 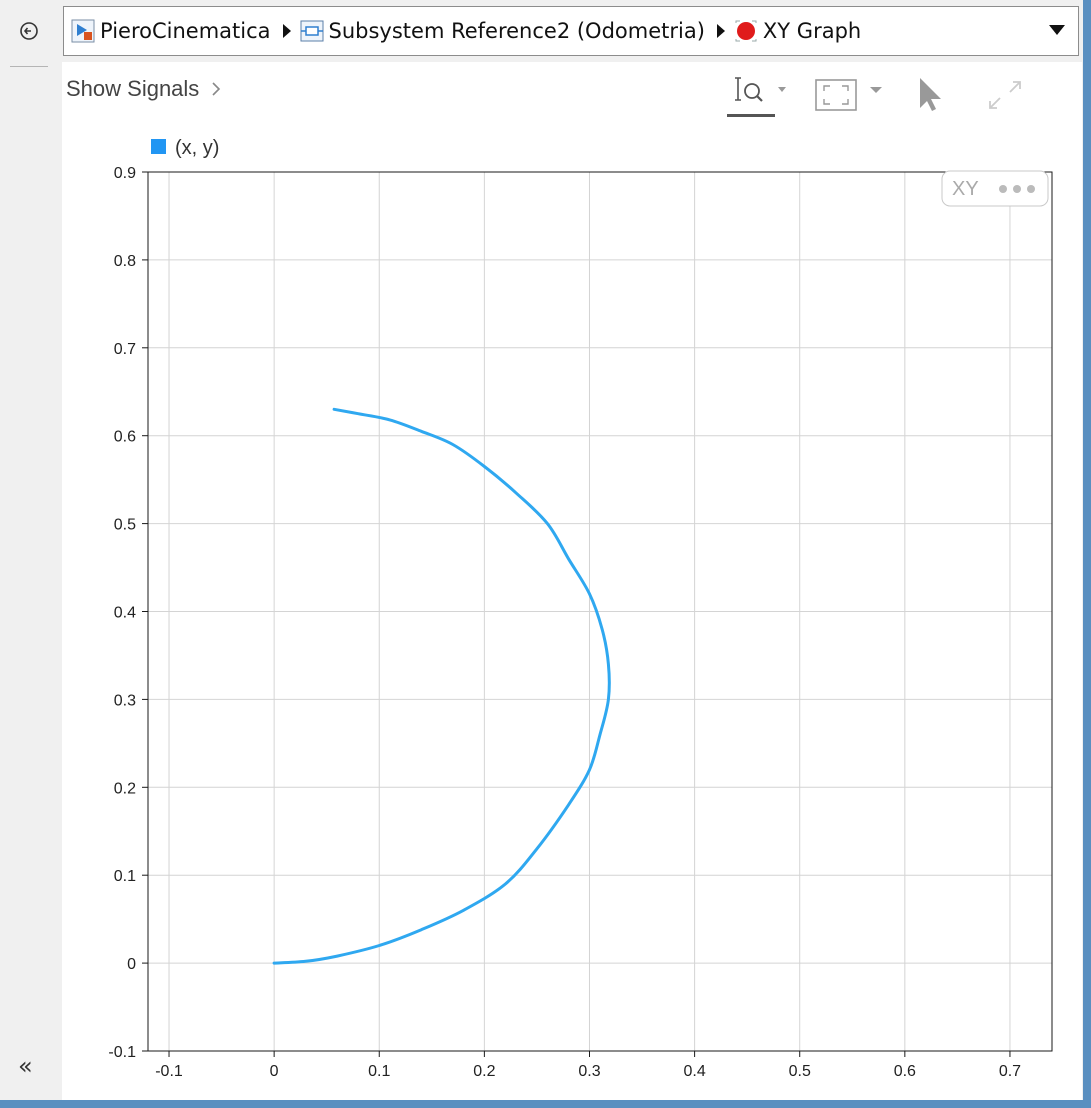 I want to click on y-tick-label: 0.3, so click(x=125, y=700).